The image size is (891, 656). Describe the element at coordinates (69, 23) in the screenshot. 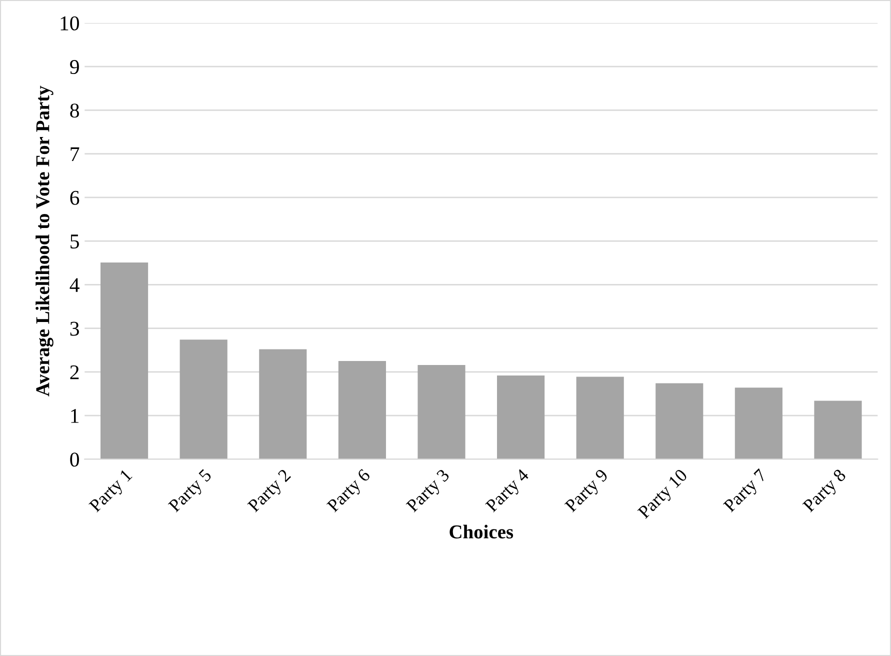

I see `y-tick-label: 10` at that location.